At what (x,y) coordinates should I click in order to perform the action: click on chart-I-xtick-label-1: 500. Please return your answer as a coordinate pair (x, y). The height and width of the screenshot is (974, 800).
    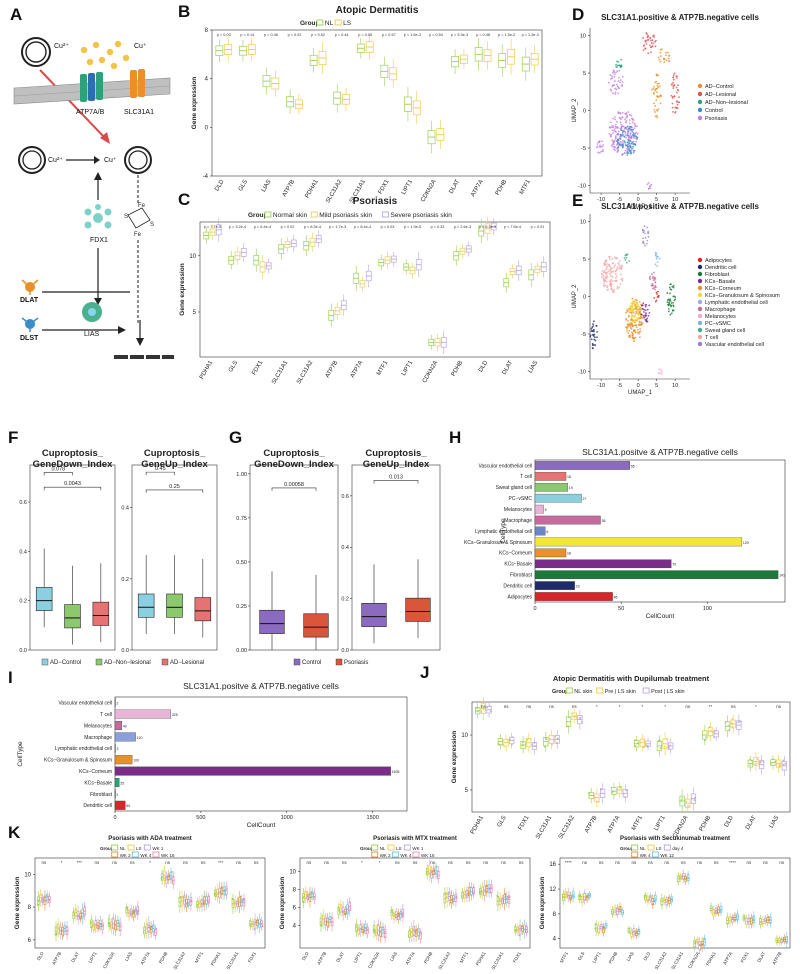
    Looking at the image, I should click on (200, 818).